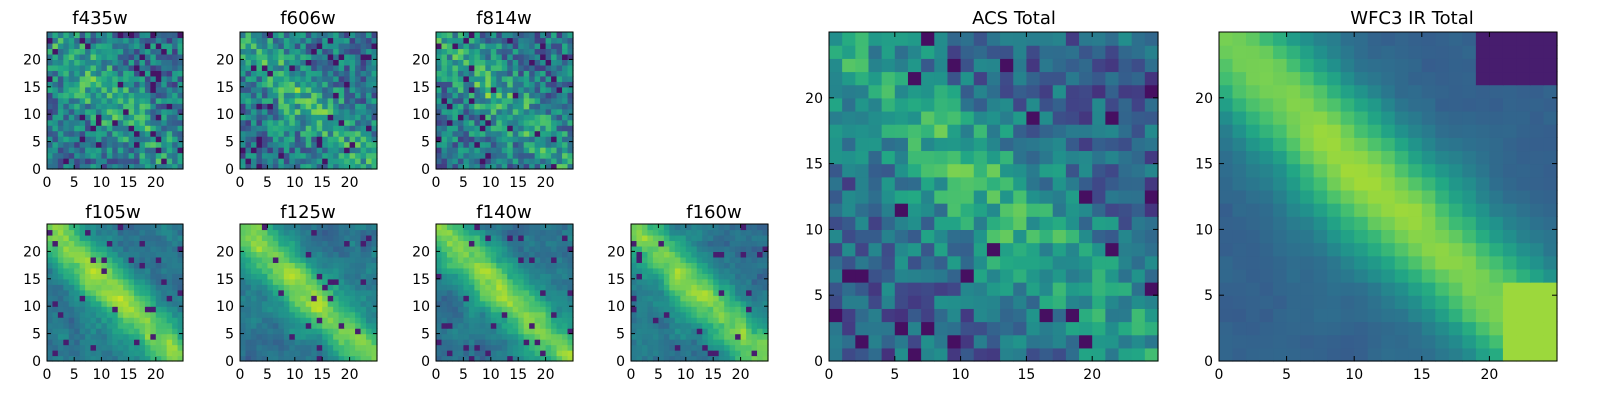 This screenshot has width=1600, height=400. I want to click on y-tick-label: 20, so click(32, 252).